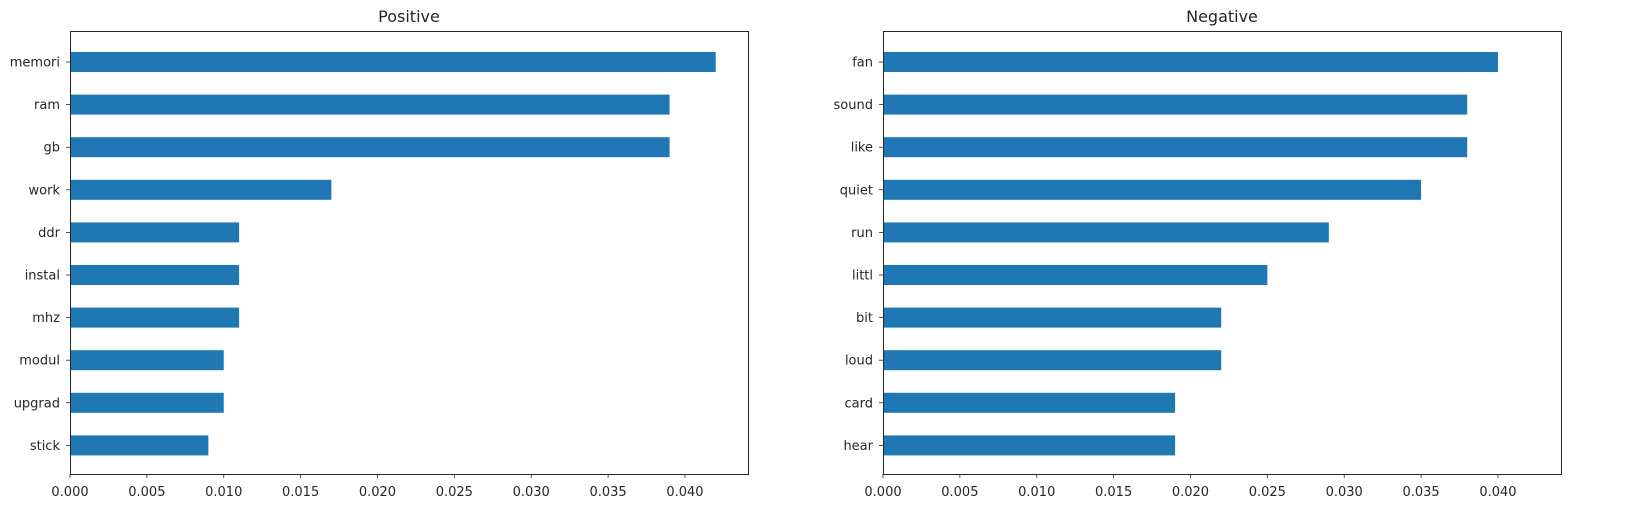  What do you see at coordinates (393, 62) in the screenshot?
I see `positive-bar-memori` at bounding box center [393, 62].